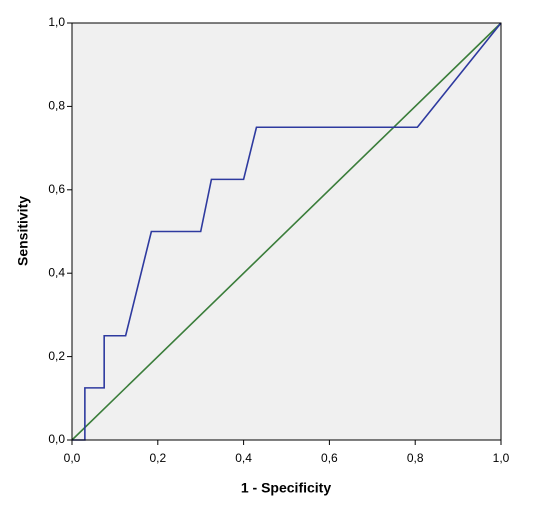  I want to click on y-tick-label: 0,0, so click(56, 439).